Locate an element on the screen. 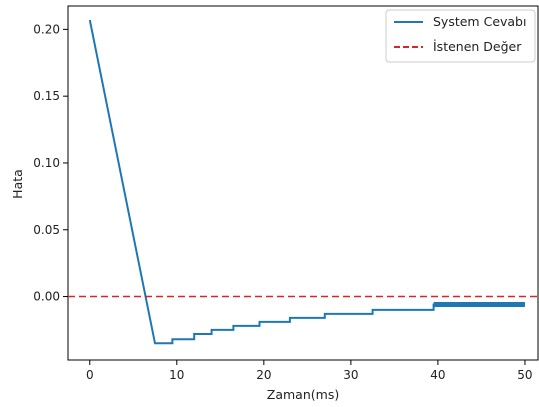 The image size is (539, 407). y-tick-label: 0.15 is located at coordinates (46, 96).